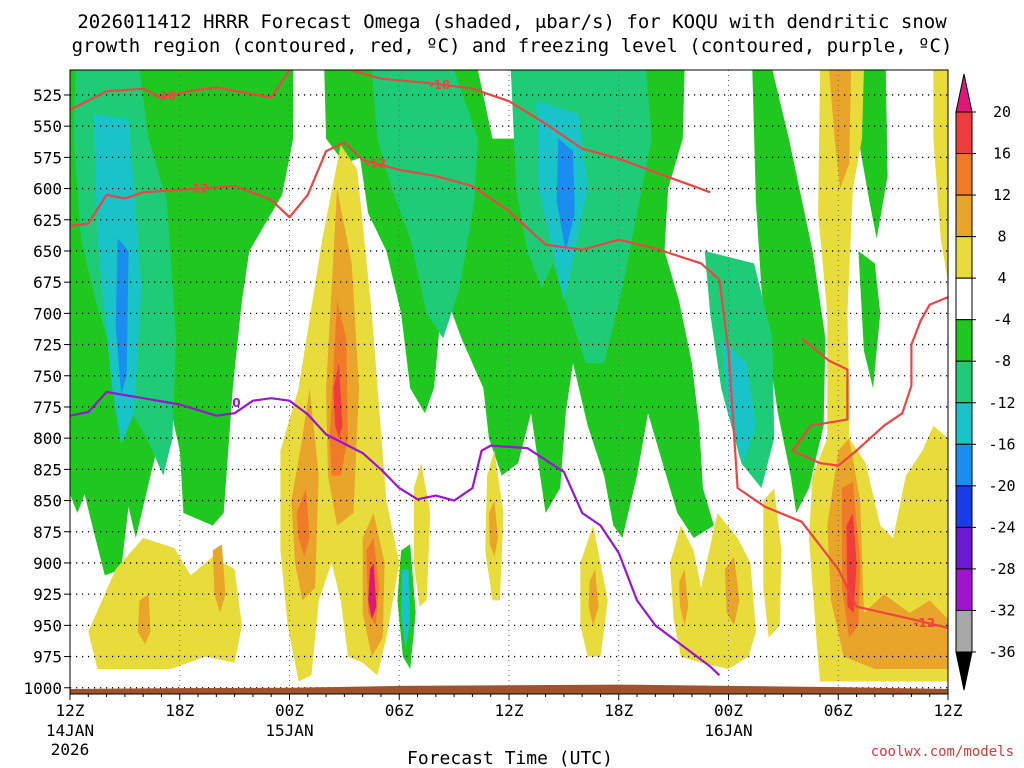  Describe the element at coordinates (47, 625) in the screenshot. I see `y-tick-label-950: 950` at that location.